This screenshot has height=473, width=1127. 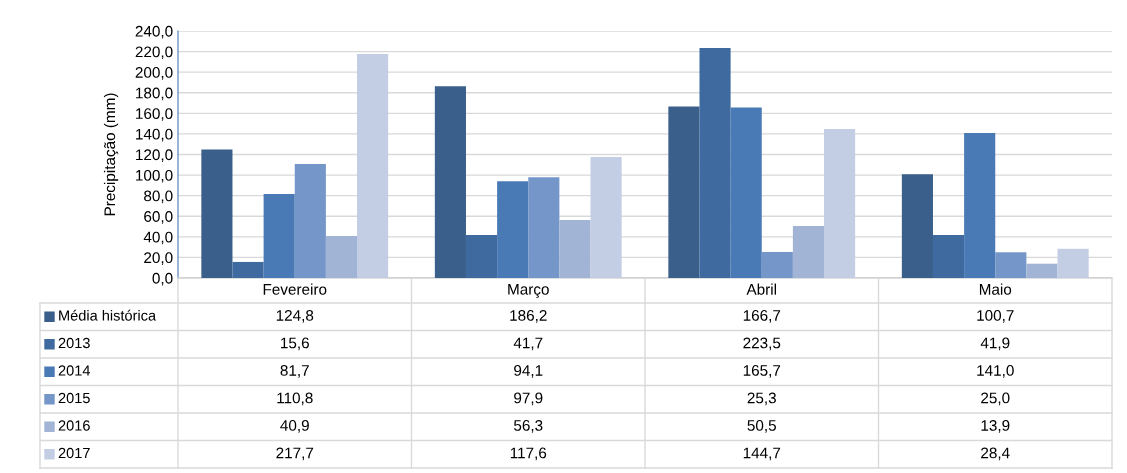 I want to click on data-label: 166,7, so click(x=762, y=316).